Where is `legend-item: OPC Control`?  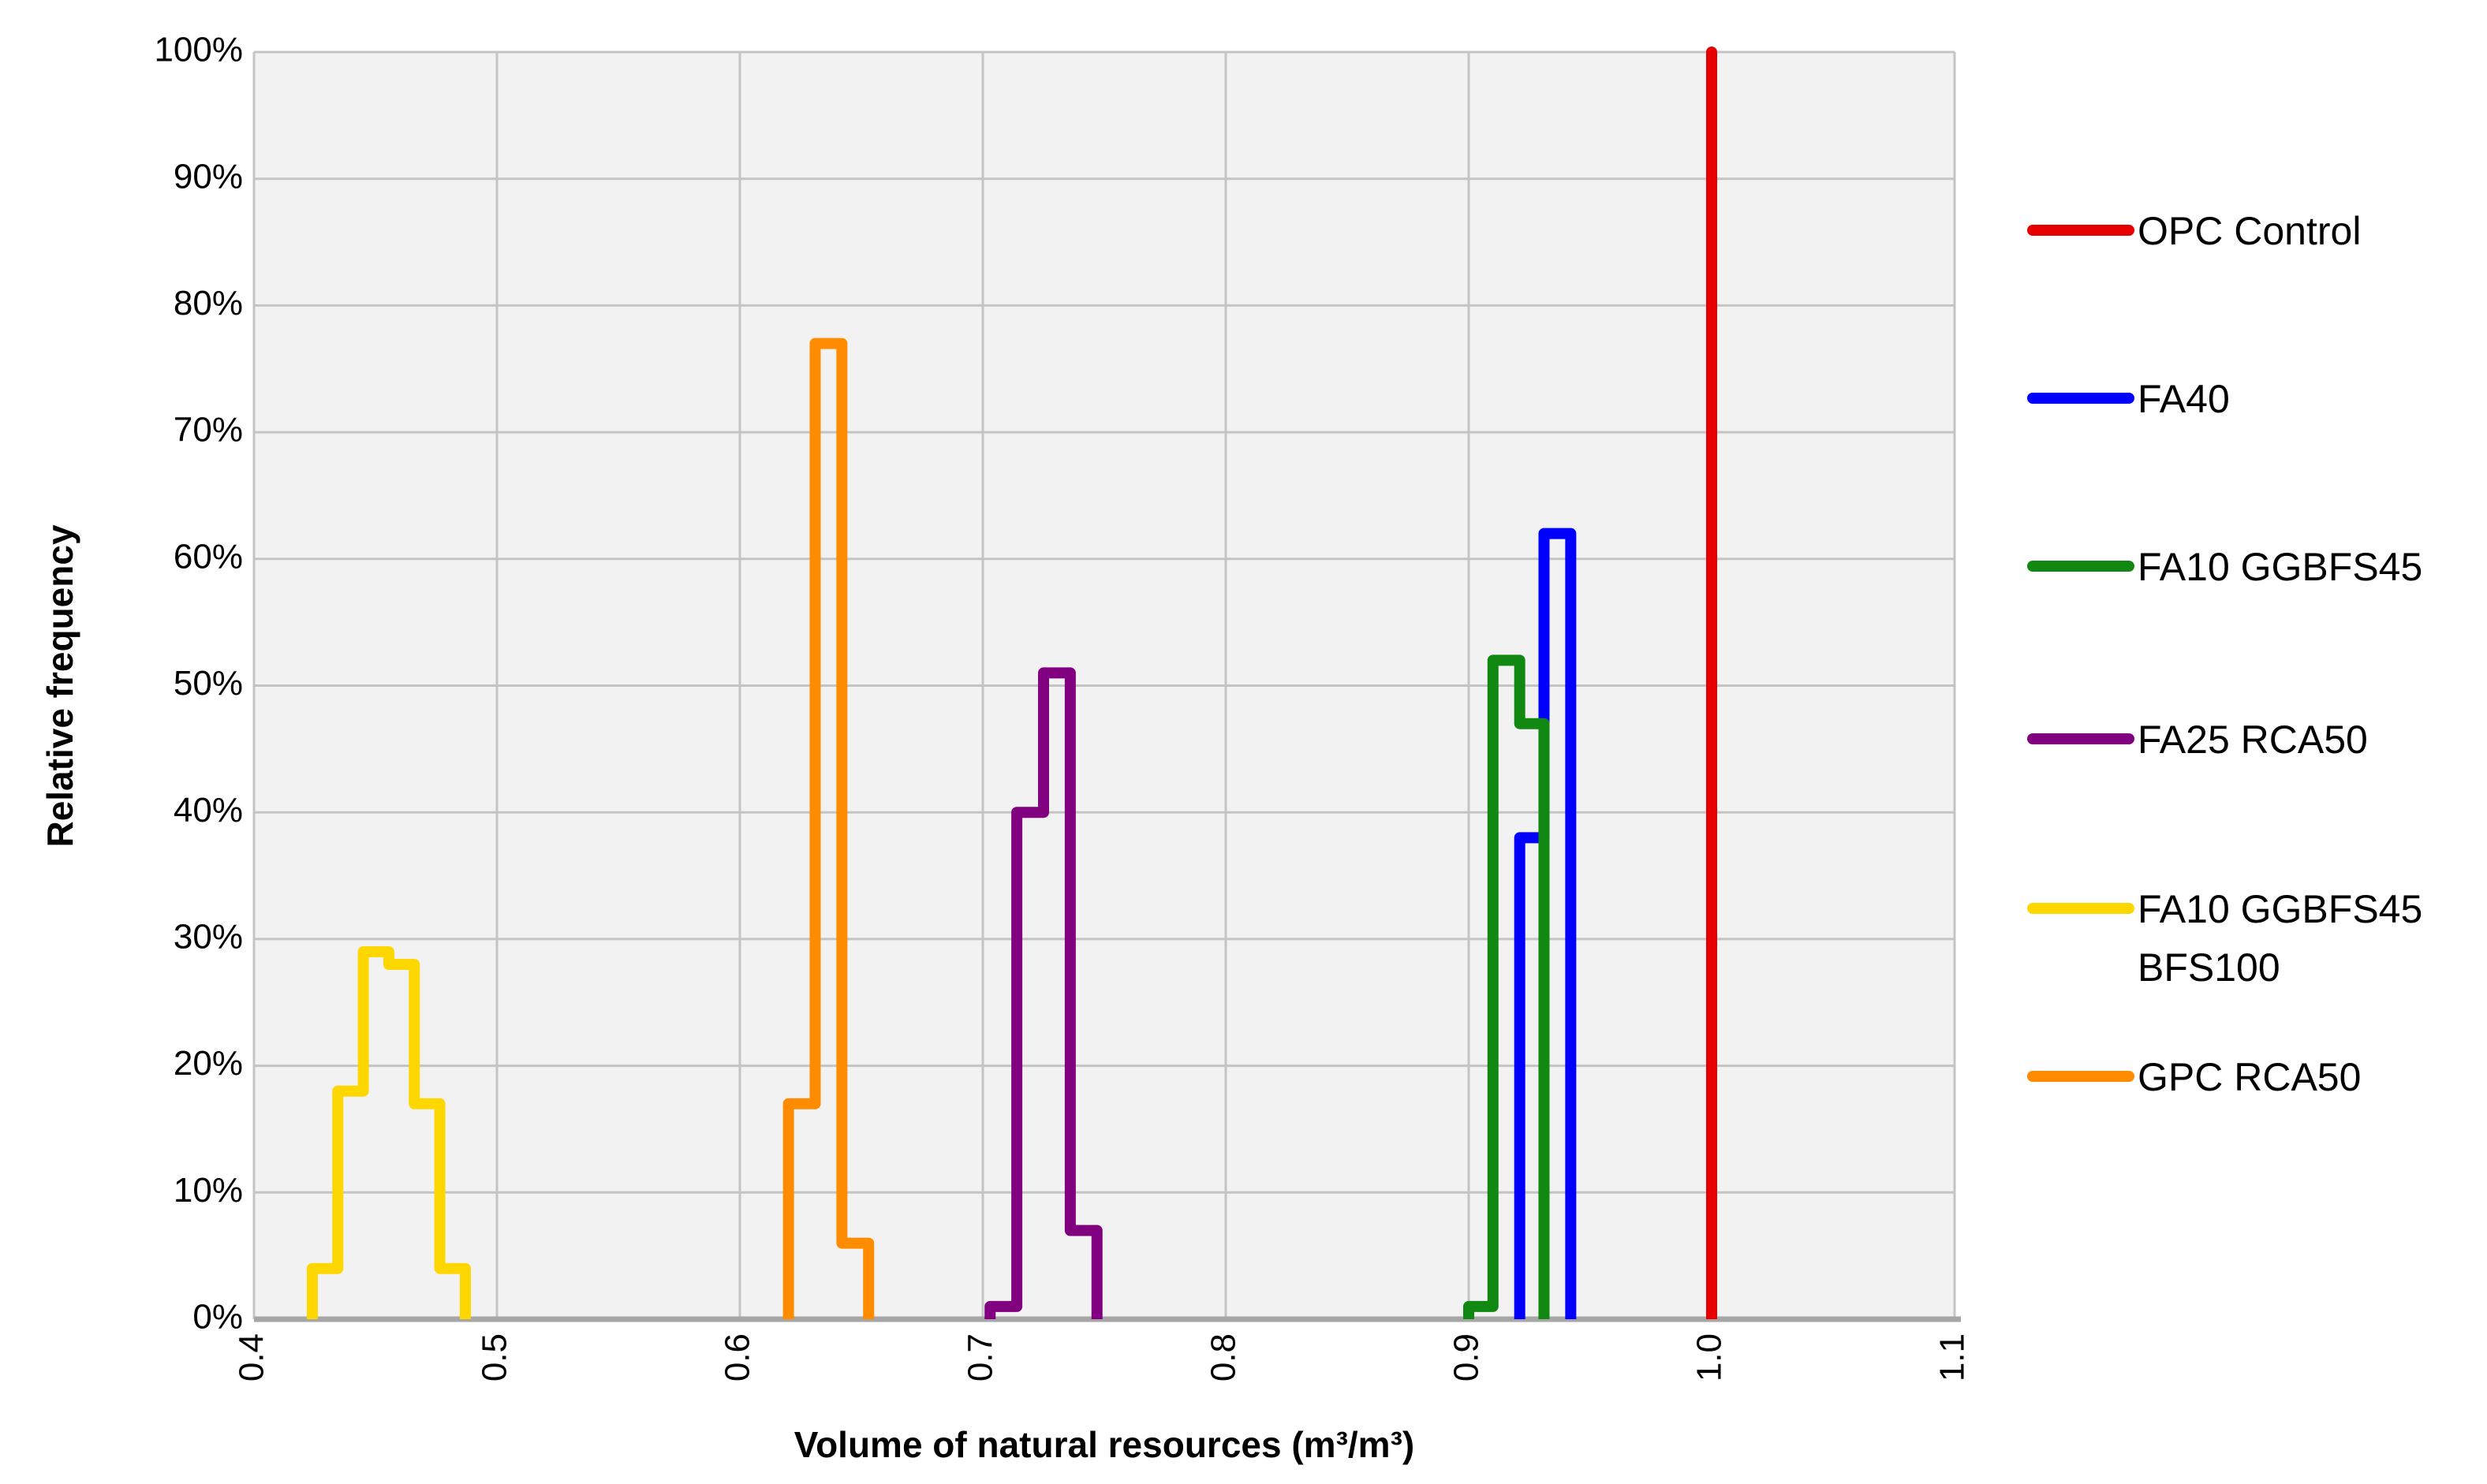
legend-item: OPC Control is located at coordinates (2249, 231).